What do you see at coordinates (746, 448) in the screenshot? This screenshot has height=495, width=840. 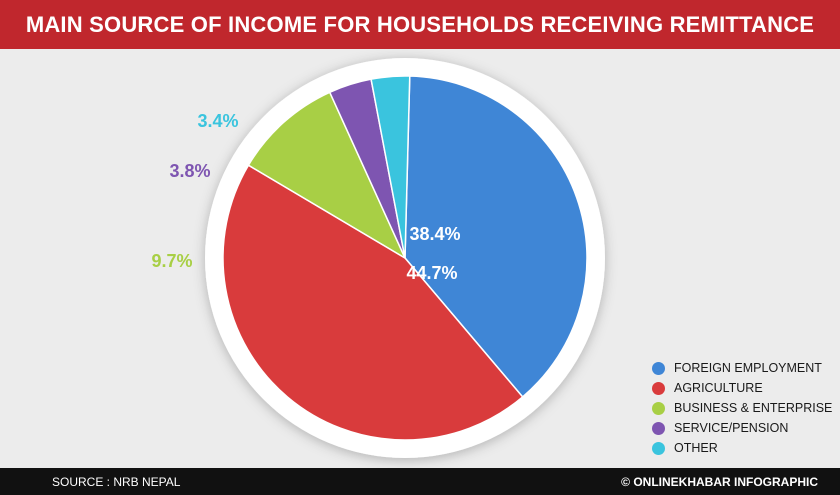 I see `legend-item: OTHER` at bounding box center [746, 448].